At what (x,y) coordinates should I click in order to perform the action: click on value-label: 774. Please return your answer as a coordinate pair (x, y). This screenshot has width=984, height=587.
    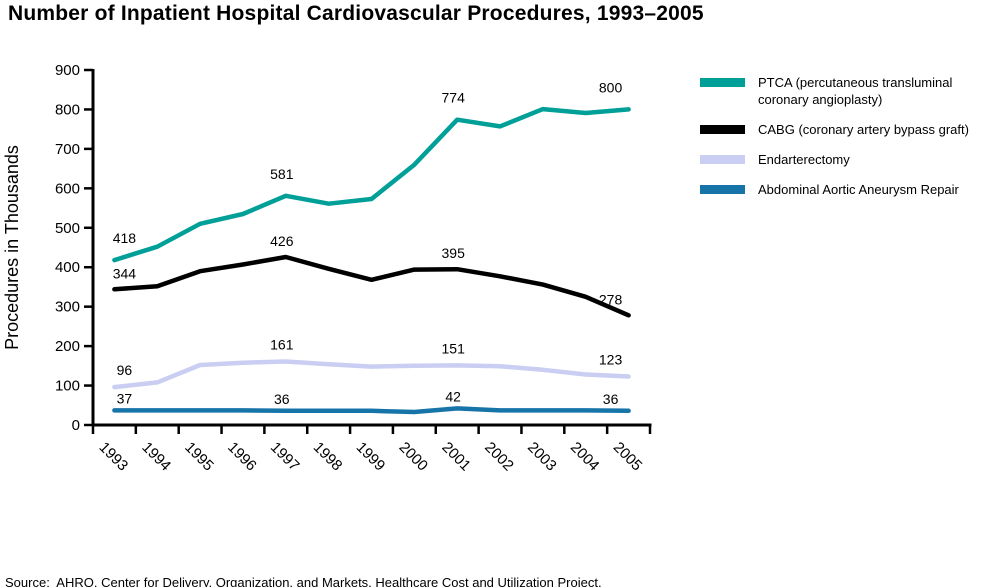
    Looking at the image, I should click on (454, 98).